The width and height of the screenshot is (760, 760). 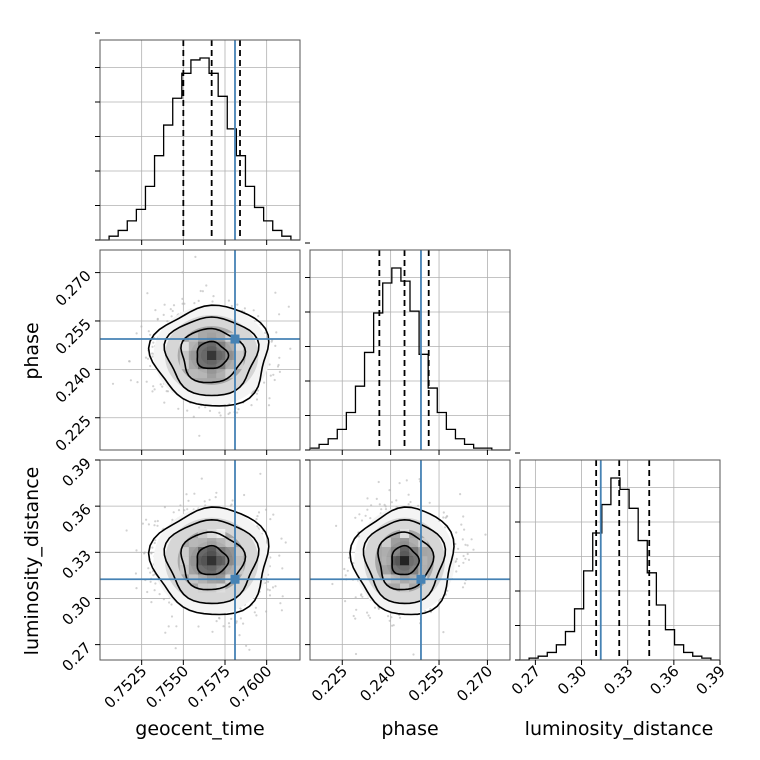 I want to click on x-tick-label: 0.39, so click(x=710, y=680).